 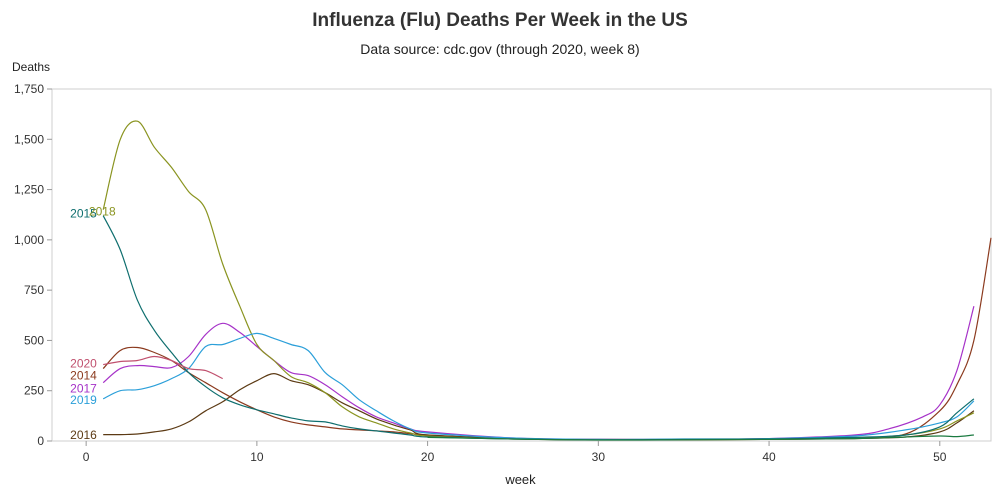 What do you see at coordinates (700, 437) in the screenshot?
I see `series-line-unlabeled` at bounding box center [700, 437].